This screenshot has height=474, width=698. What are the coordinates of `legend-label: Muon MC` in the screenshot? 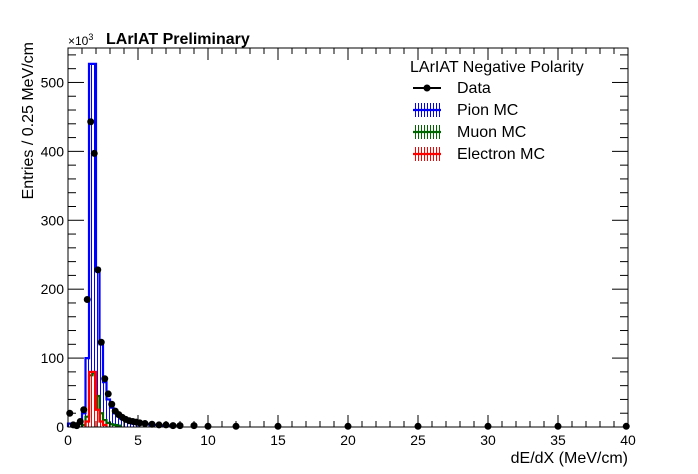 It's located at (491, 132).